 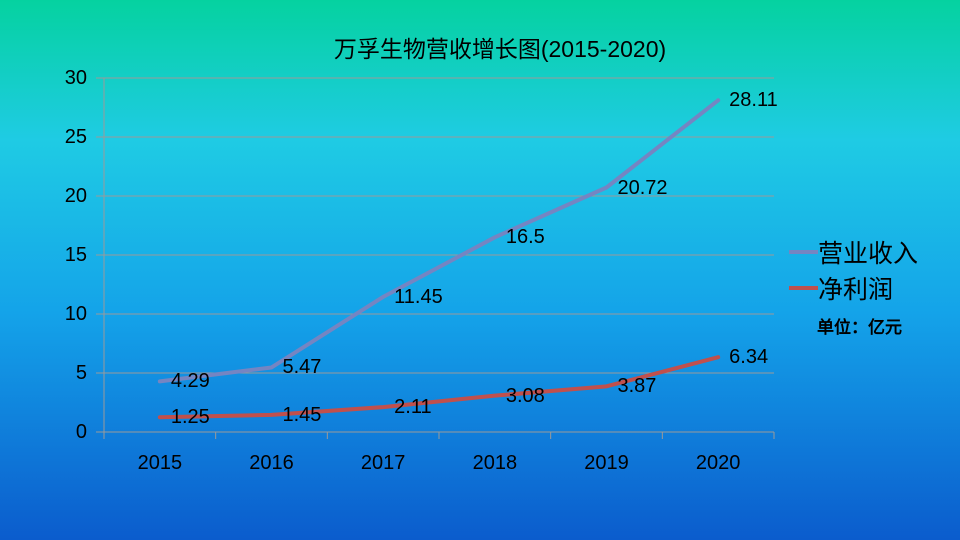 What do you see at coordinates (81, 373) in the screenshot?
I see `y-tick-label: 5` at bounding box center [81, 373].